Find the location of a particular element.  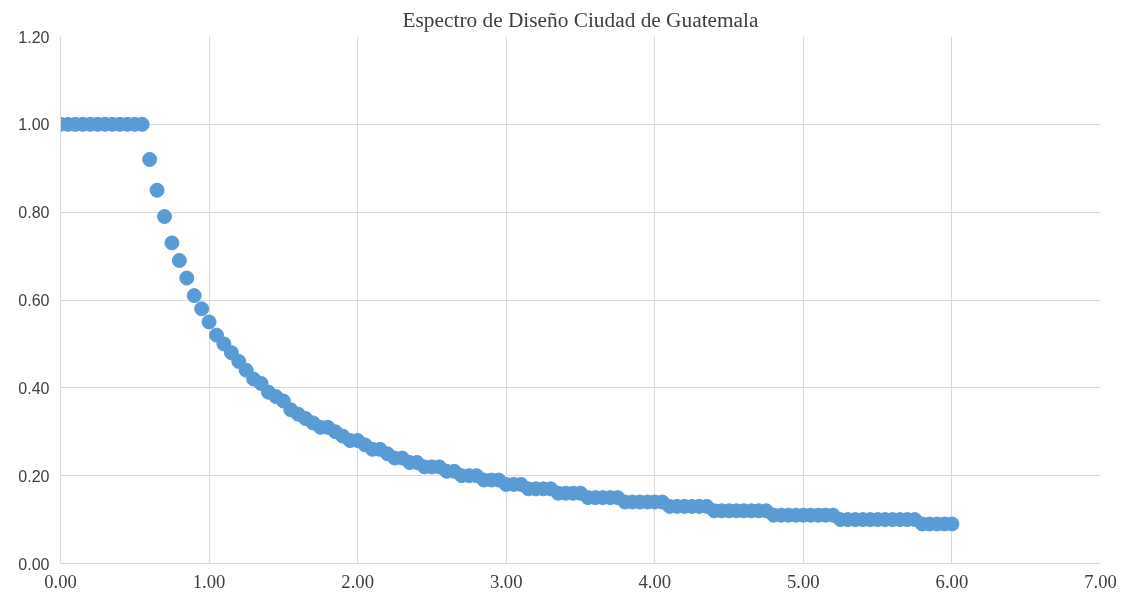

x-tick-label: 2.00 is located at coordinates (357, 581).